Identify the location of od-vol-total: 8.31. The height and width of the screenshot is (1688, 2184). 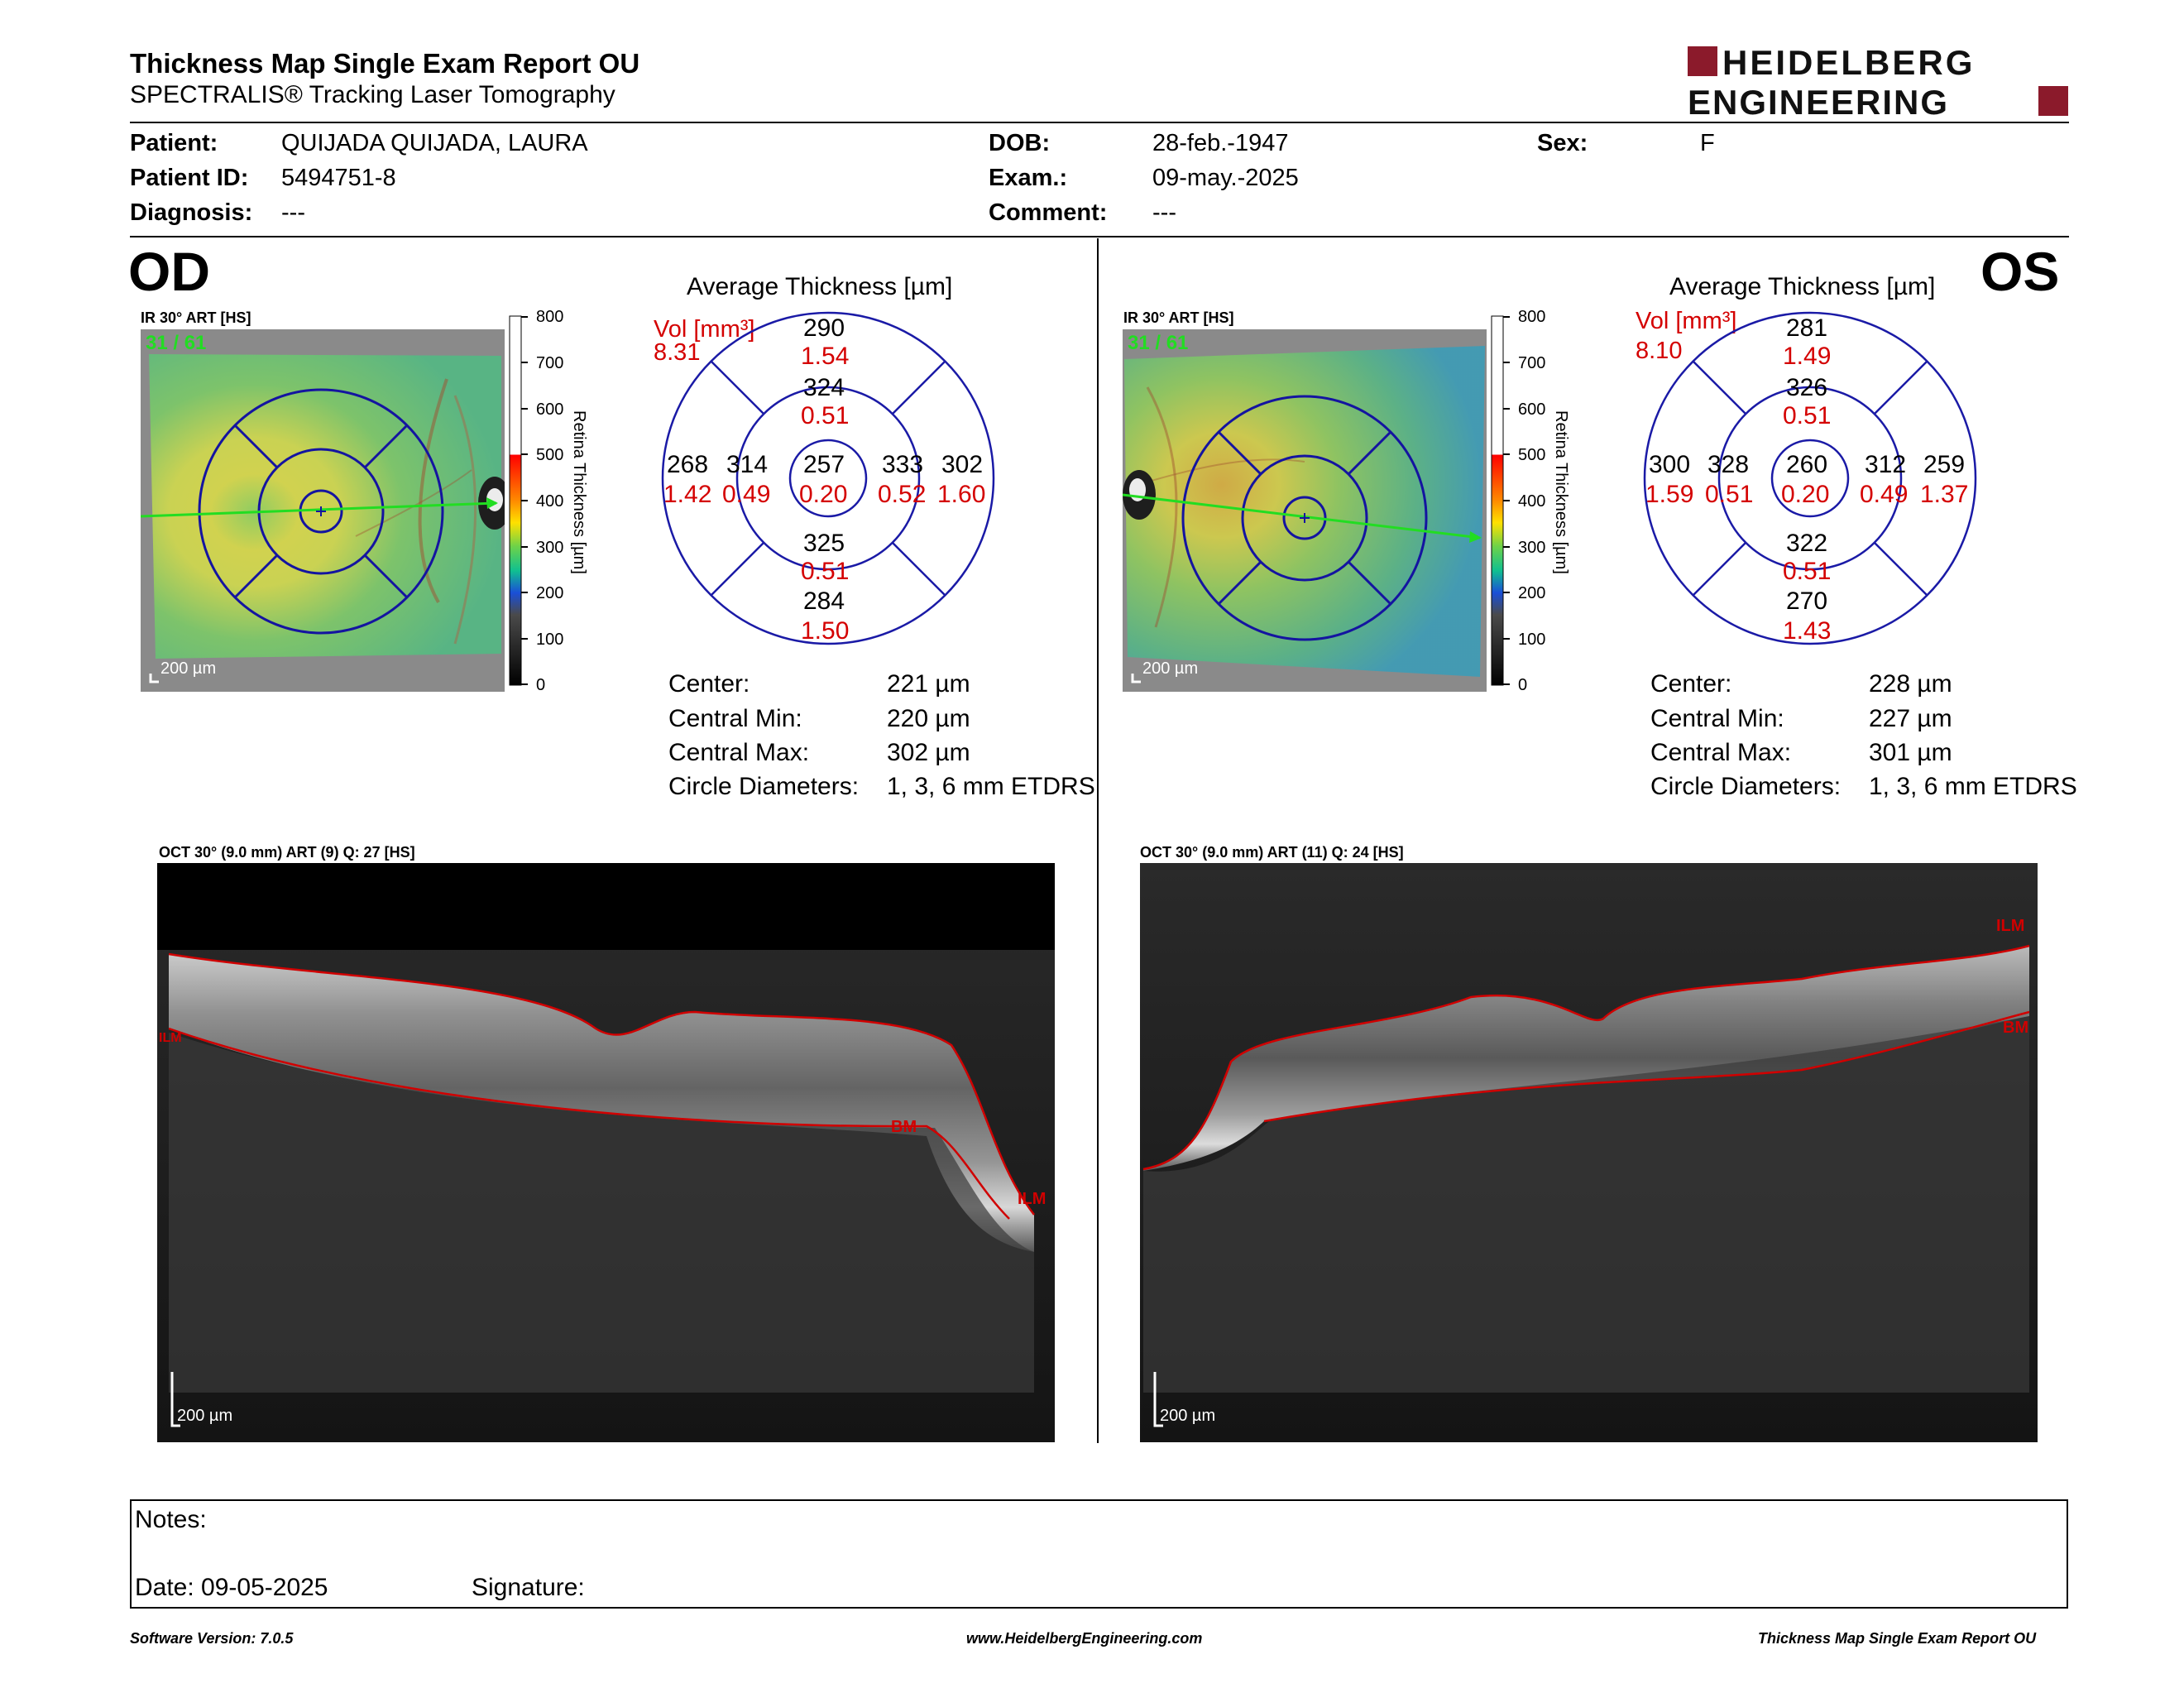
(677, 352).